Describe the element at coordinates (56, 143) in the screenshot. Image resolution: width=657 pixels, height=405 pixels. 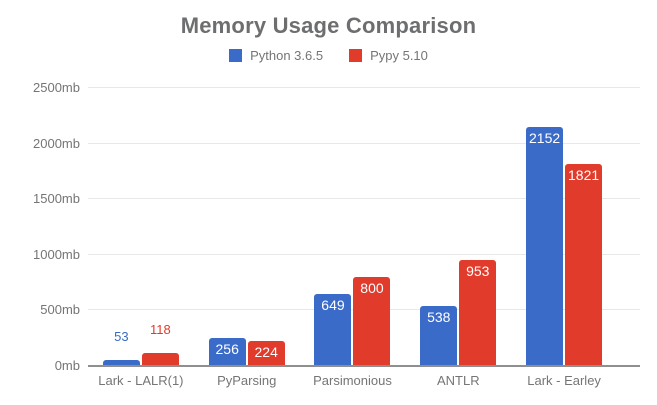
I see `y-axis-tick-label: 2000mb` at that location.